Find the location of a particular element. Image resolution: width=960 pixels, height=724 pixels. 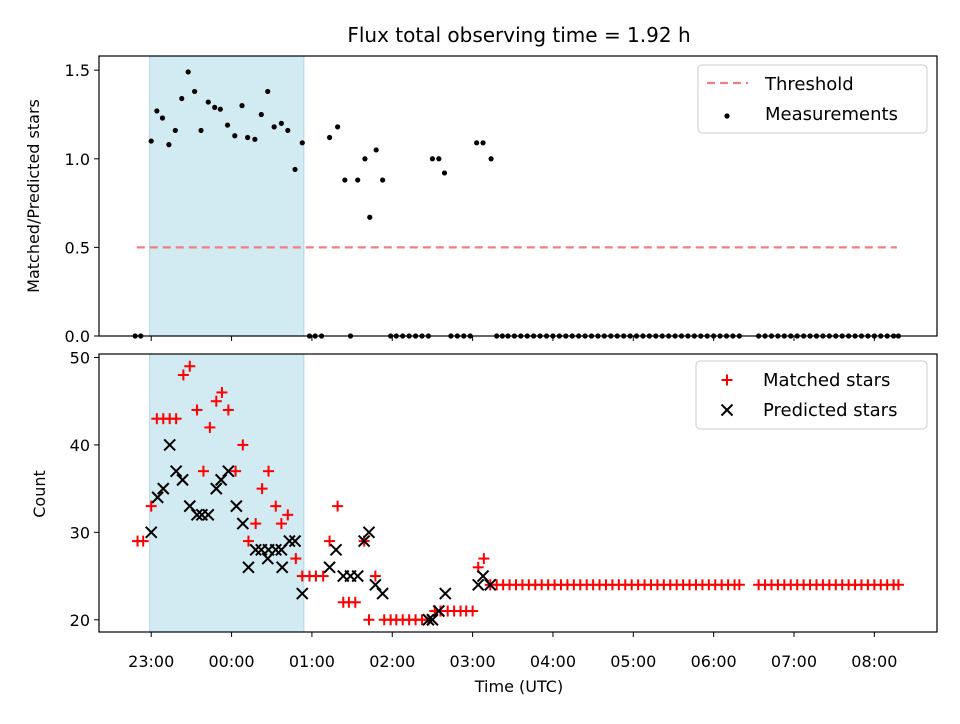

bottom-y-tick-label: 30 is located at coordinates (80, 532).